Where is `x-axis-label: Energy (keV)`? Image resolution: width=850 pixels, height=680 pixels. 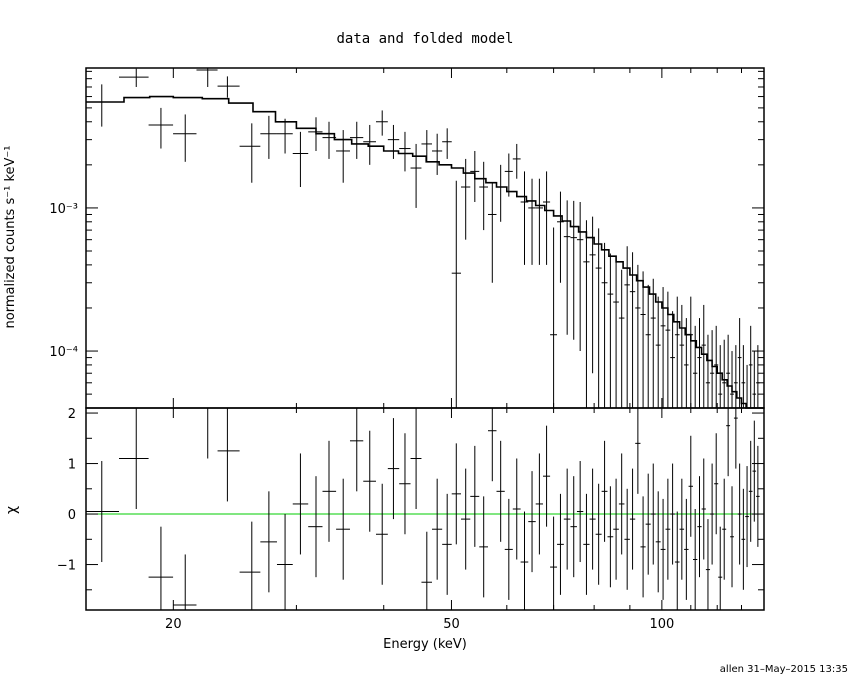
x-axis-label: Energy (keV) is located at coordinates (425, 644).